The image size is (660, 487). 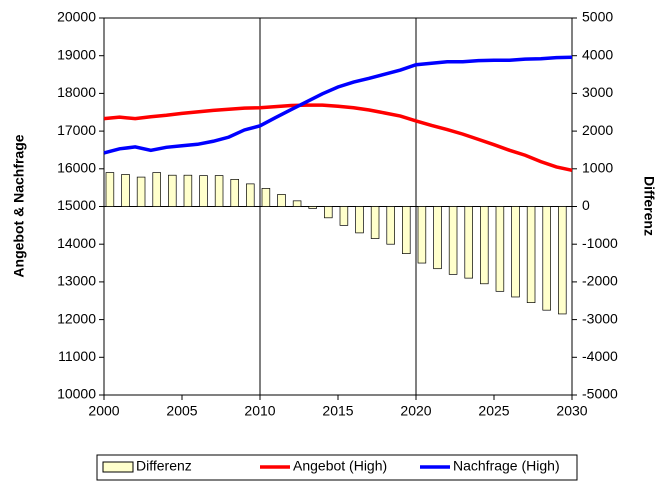 I want to click on y2-tick-label: 5000, so click(x=597, y=17).